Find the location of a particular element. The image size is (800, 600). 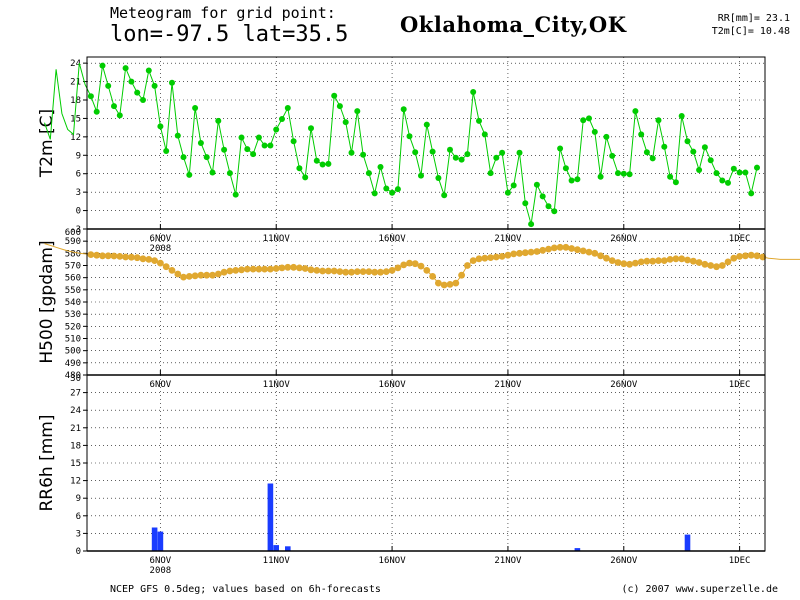

h500-xtick-label: 21NOV is located at coordinates (508, 385).